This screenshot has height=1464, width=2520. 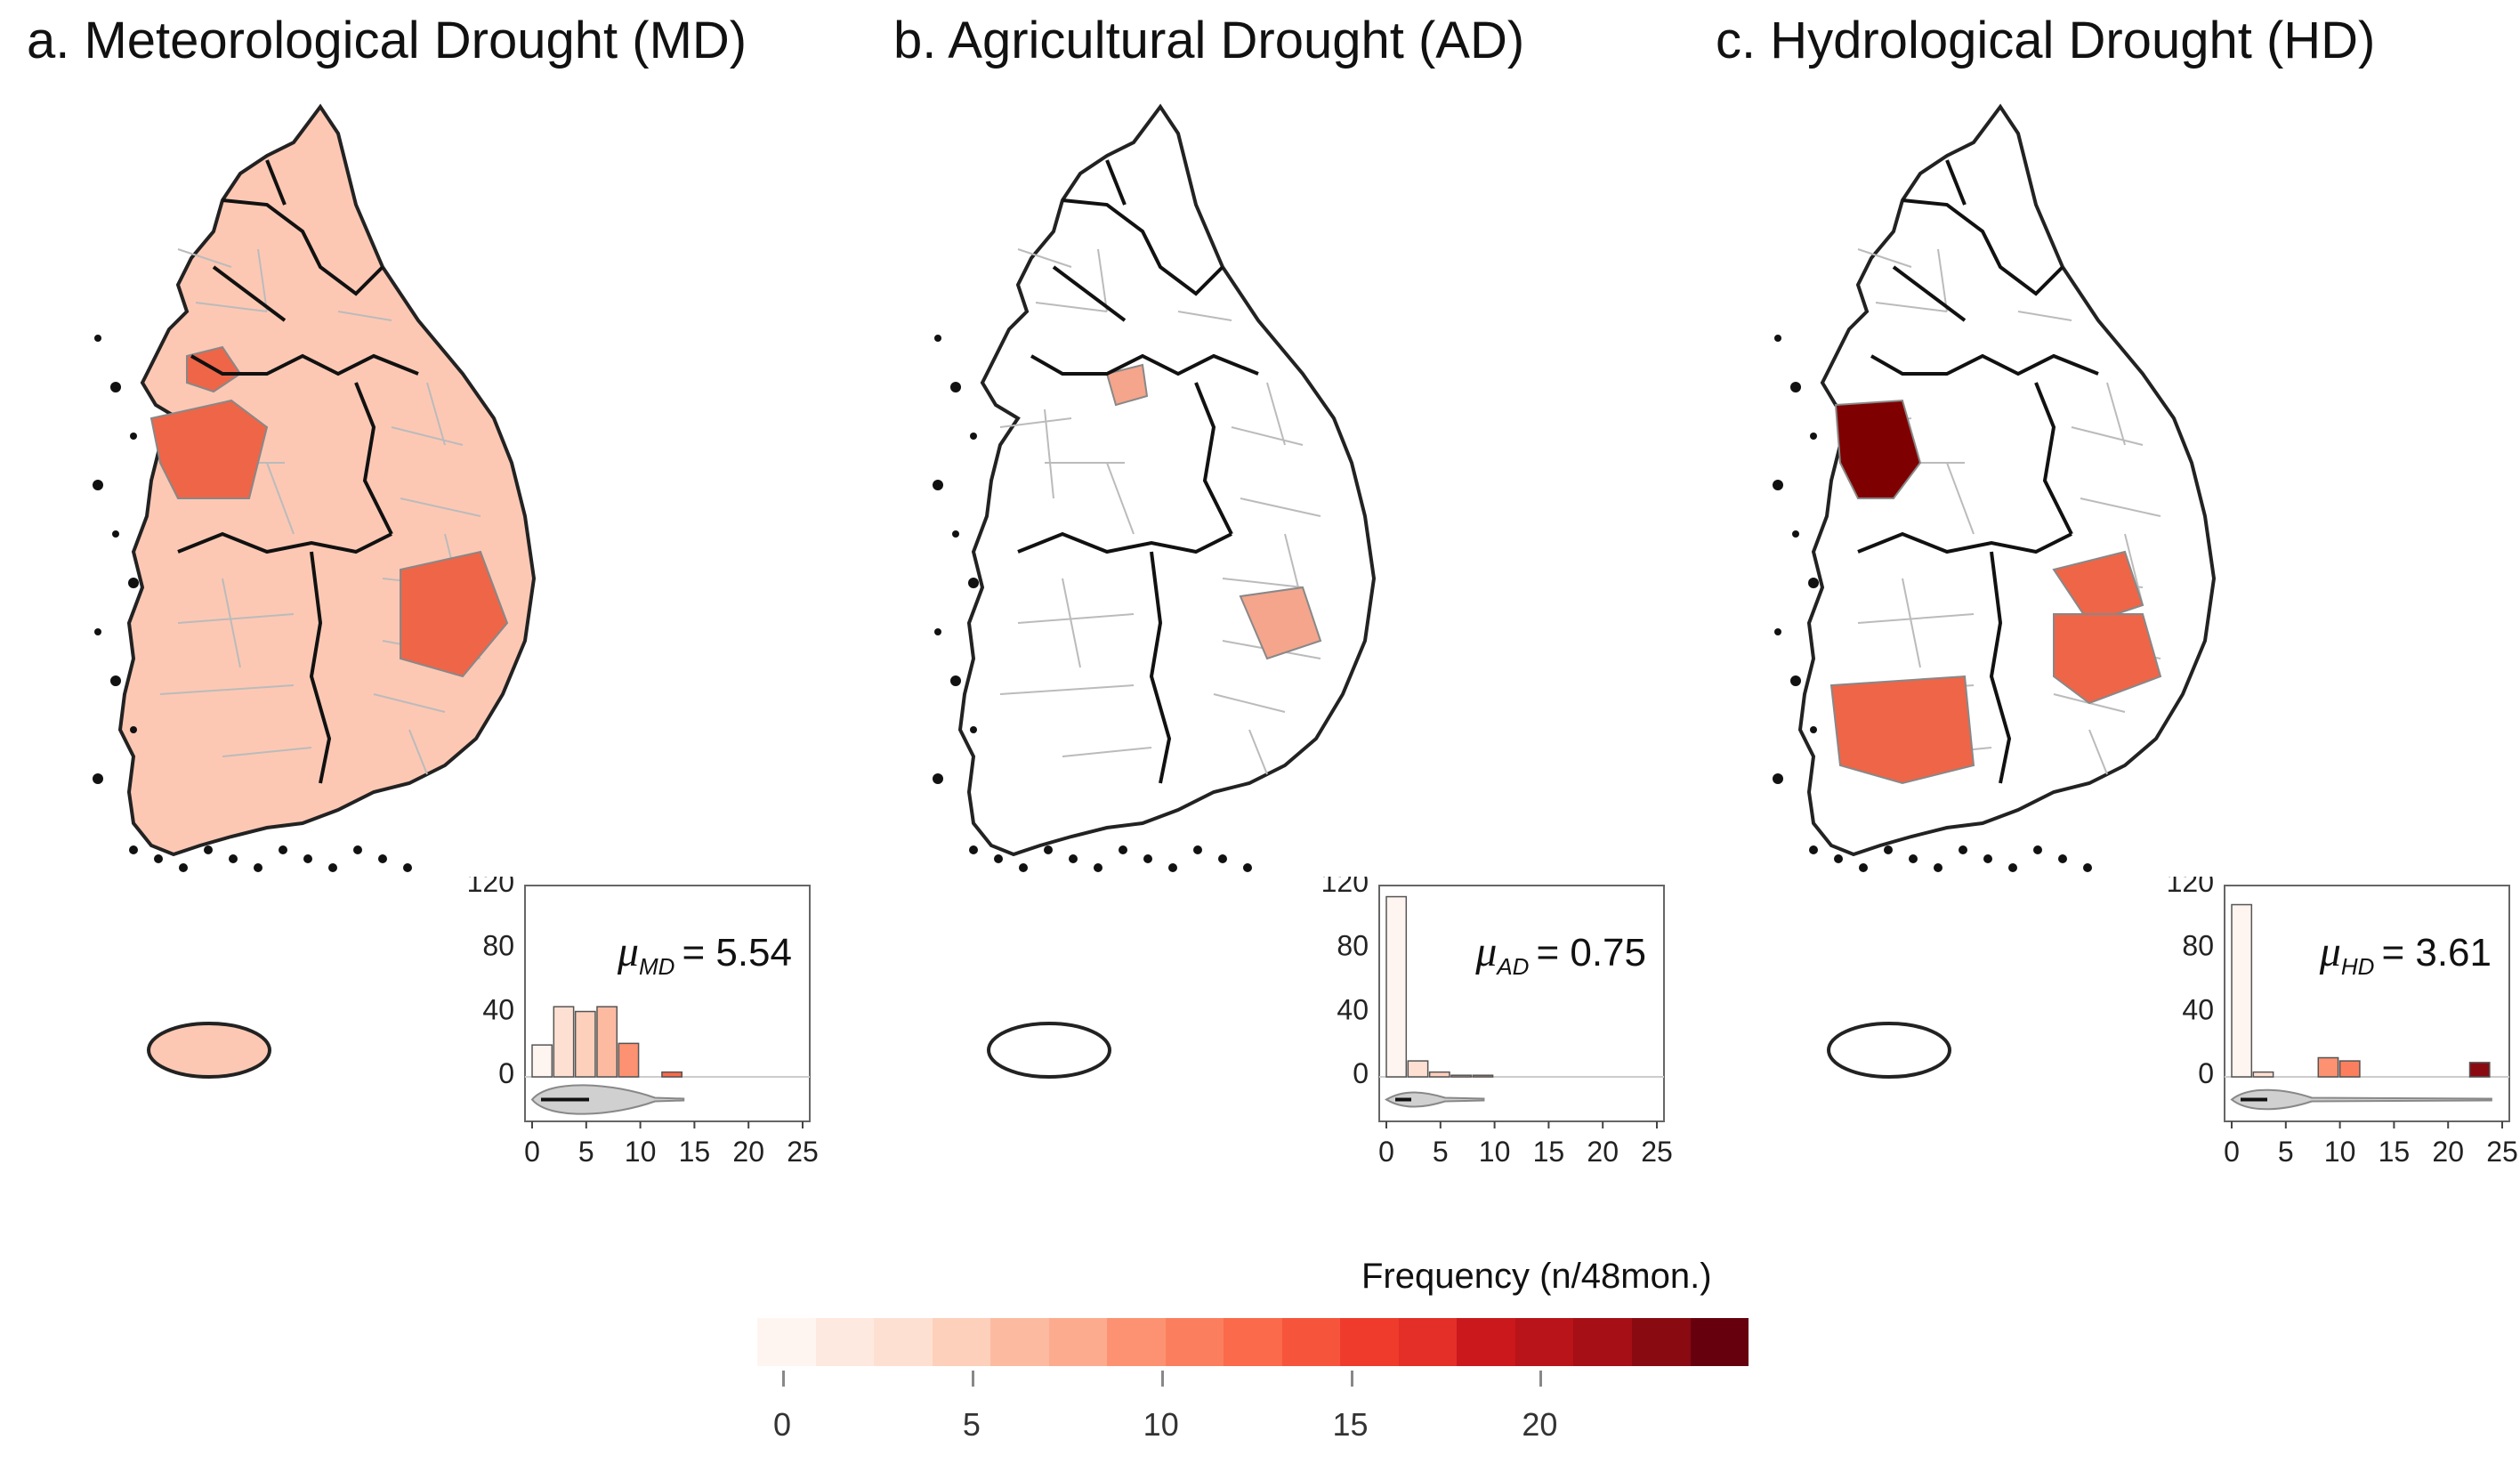 I want to click on x-tick-label: 25, so click(x=2502, y=1152).